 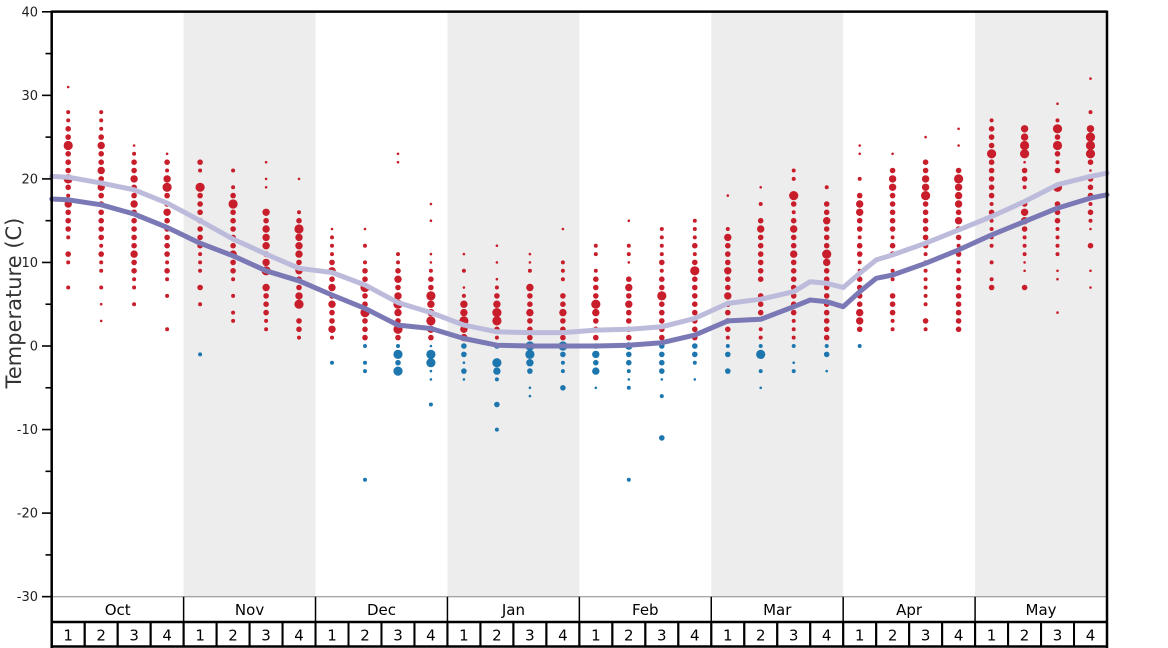 What do you see at coordinates (1041, 304) in the screenshot?
I see `shaded-band-may` at bounding box center [1041, 304].